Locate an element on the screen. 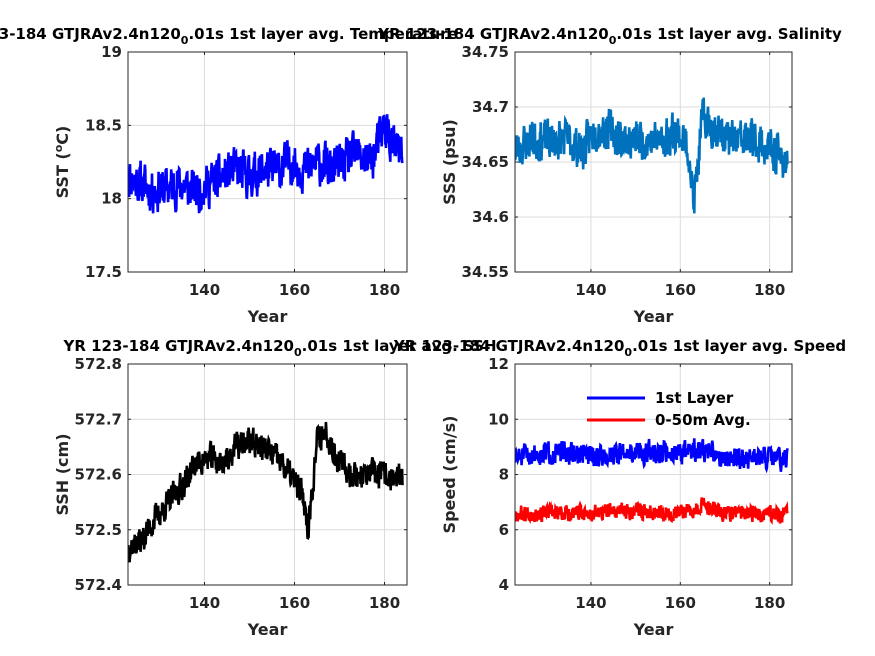 Image resolution: width=875 pixels, height=656 pixels. y-tick-label: 34.55 is located at coordinates (485, 272).